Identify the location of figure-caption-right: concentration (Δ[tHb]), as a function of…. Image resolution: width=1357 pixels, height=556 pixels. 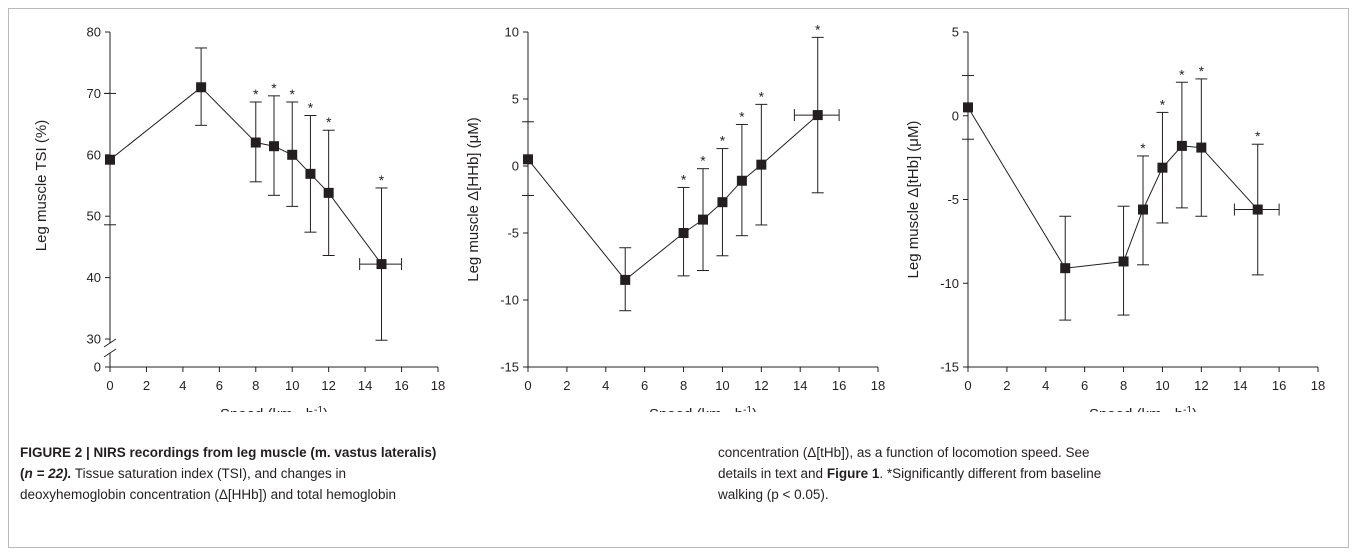
(1018, 473).